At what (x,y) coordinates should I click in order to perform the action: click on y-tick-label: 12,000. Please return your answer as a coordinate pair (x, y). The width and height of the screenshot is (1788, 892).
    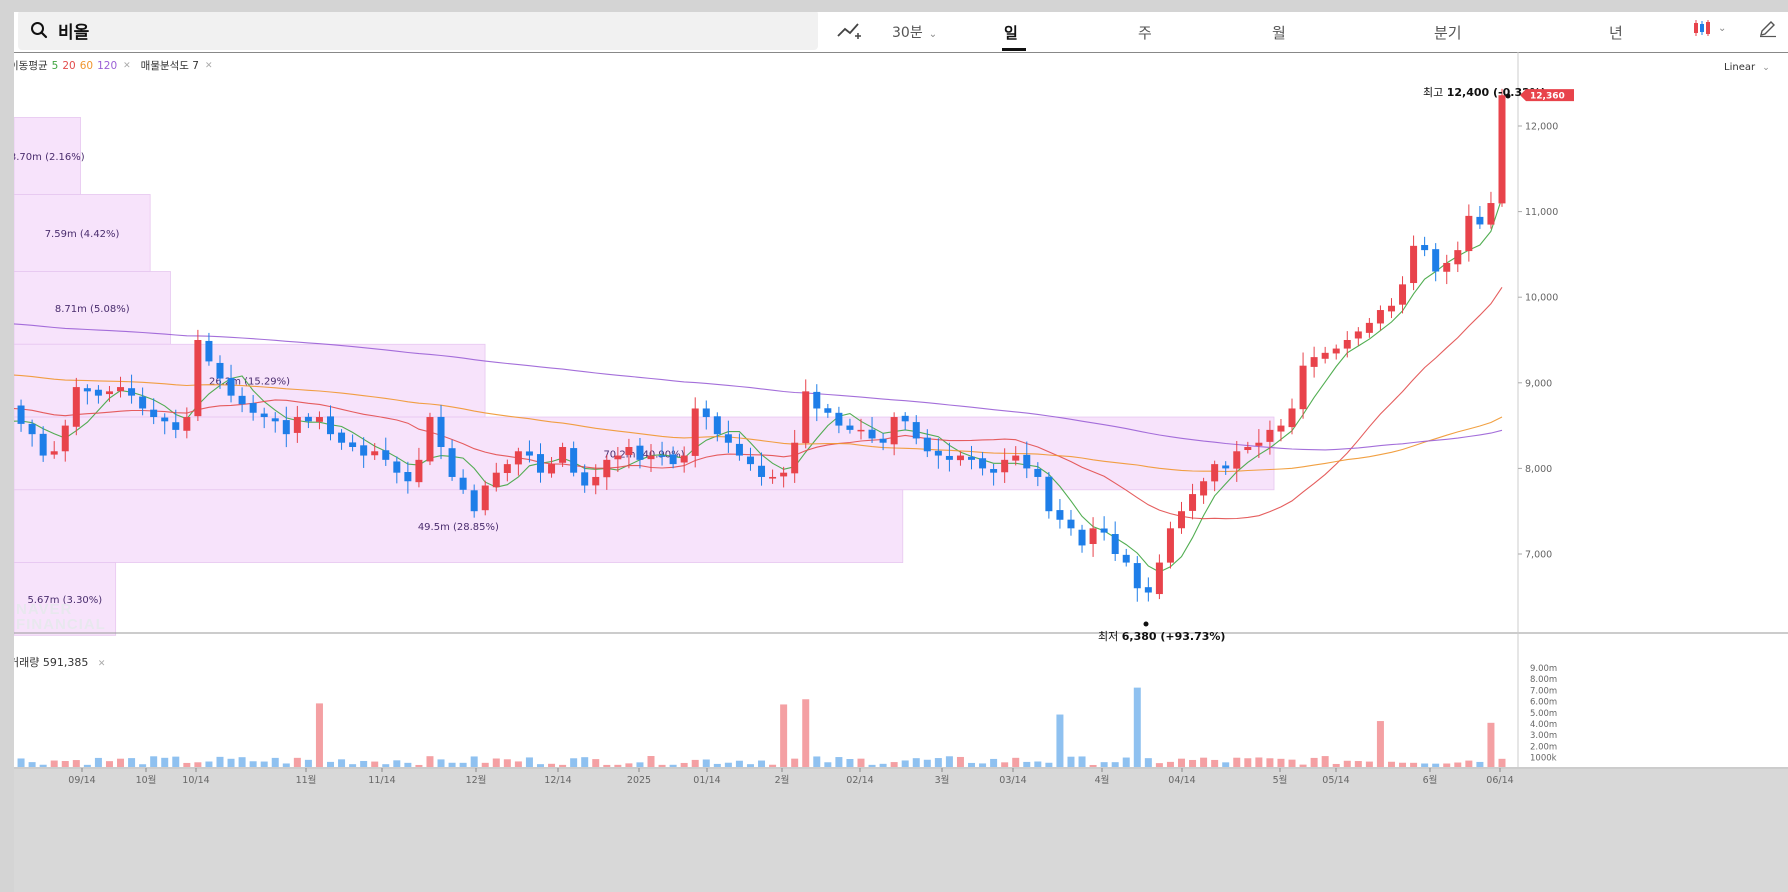
    Looking at the image, I should click on (1541, 127).